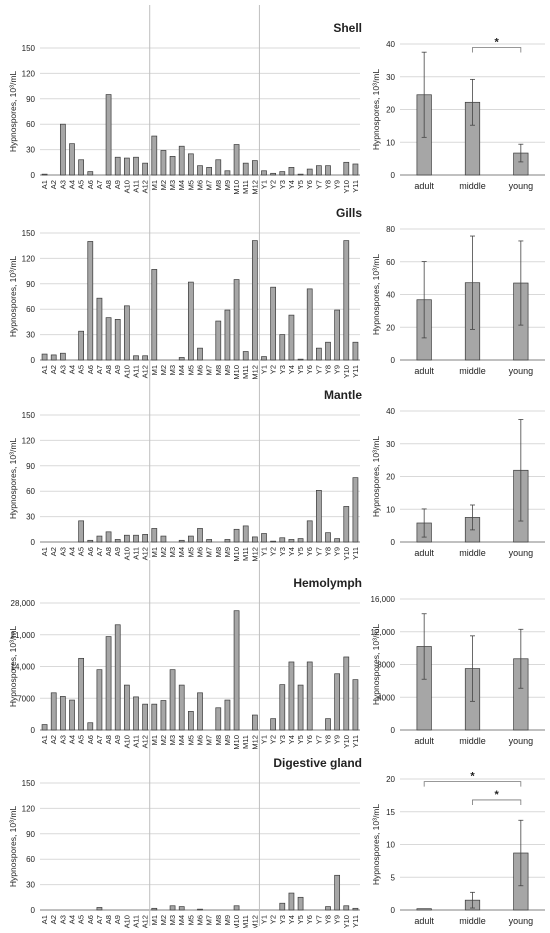 This screenshot has height=933, width=550. Describe the element at coordinates (390, 812) in the screenshot. I see `y-tick-label: 15` at that location.